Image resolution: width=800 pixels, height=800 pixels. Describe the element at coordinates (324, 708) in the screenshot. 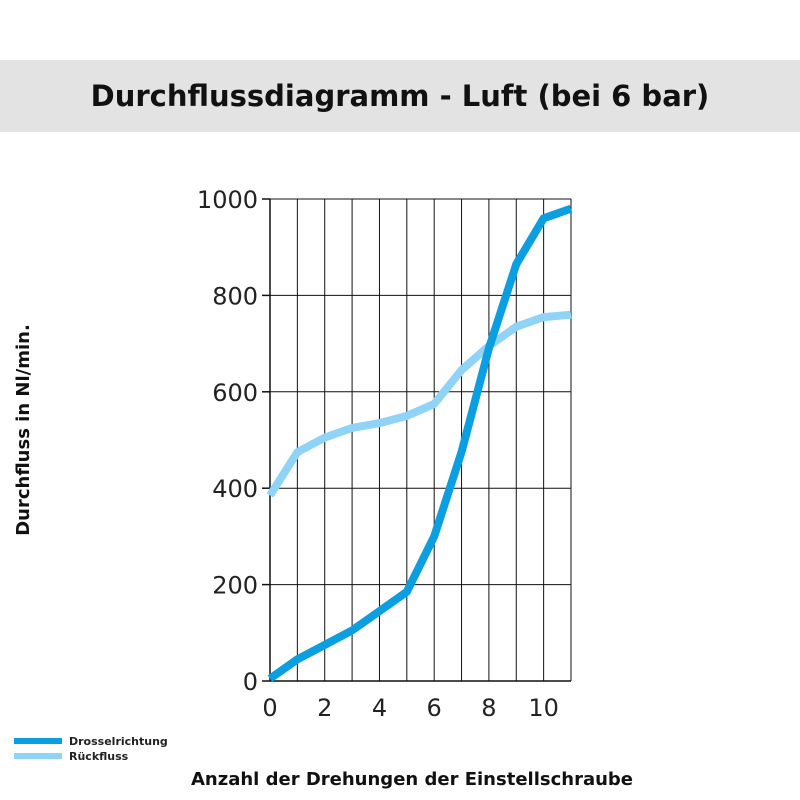

I see `x-tick-label: 2` at that location.